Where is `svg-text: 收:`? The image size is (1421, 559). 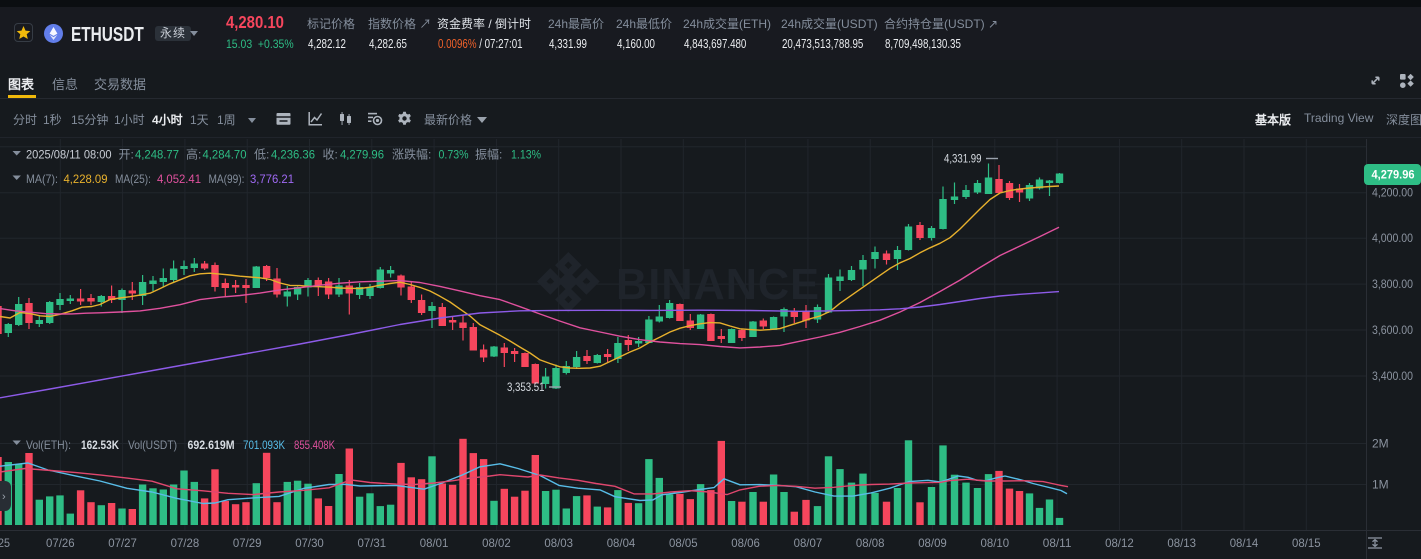 svg-text: 收: is located at coordinates (330, 155).